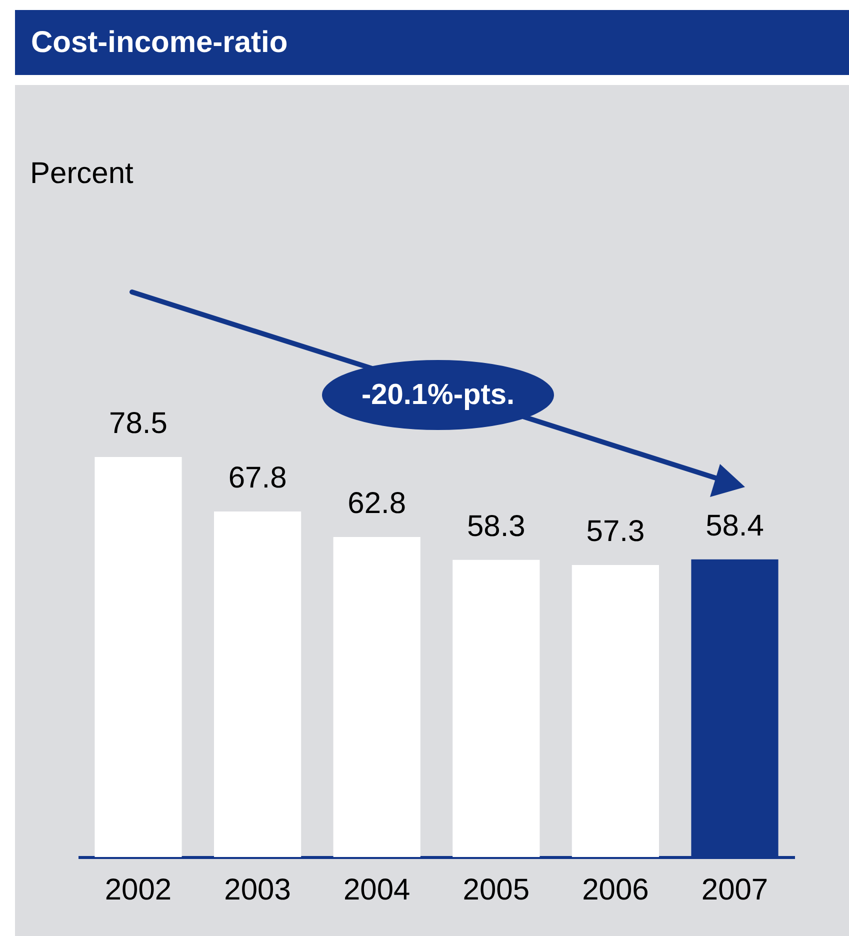 The height and width of the screenshot is (936, 849). Describe the element at coordinates (376, 890) in the screenshot. I see `x-tick-label: 2004` at that location.